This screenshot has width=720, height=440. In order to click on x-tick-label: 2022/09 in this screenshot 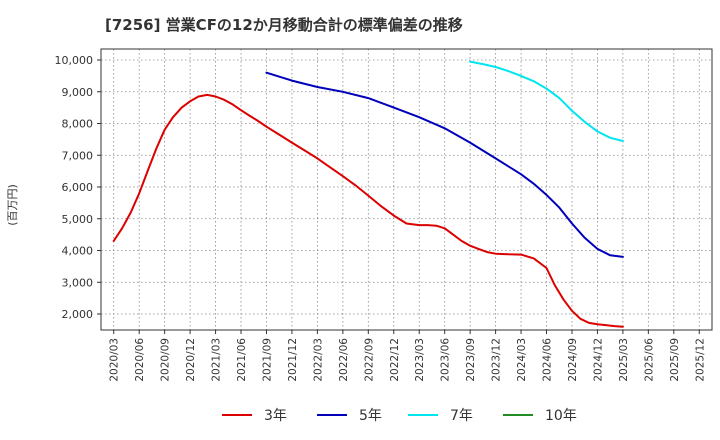, I will do `click(369, 360)`.